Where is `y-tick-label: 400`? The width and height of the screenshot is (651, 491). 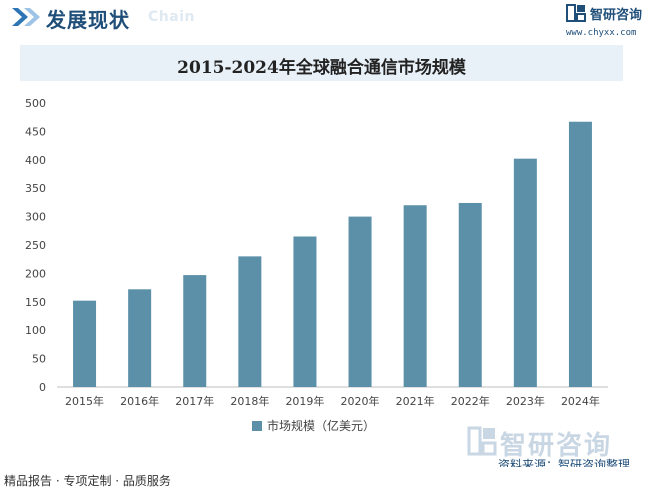
y-tick-label: 400 is located at coordinates (35, 160).